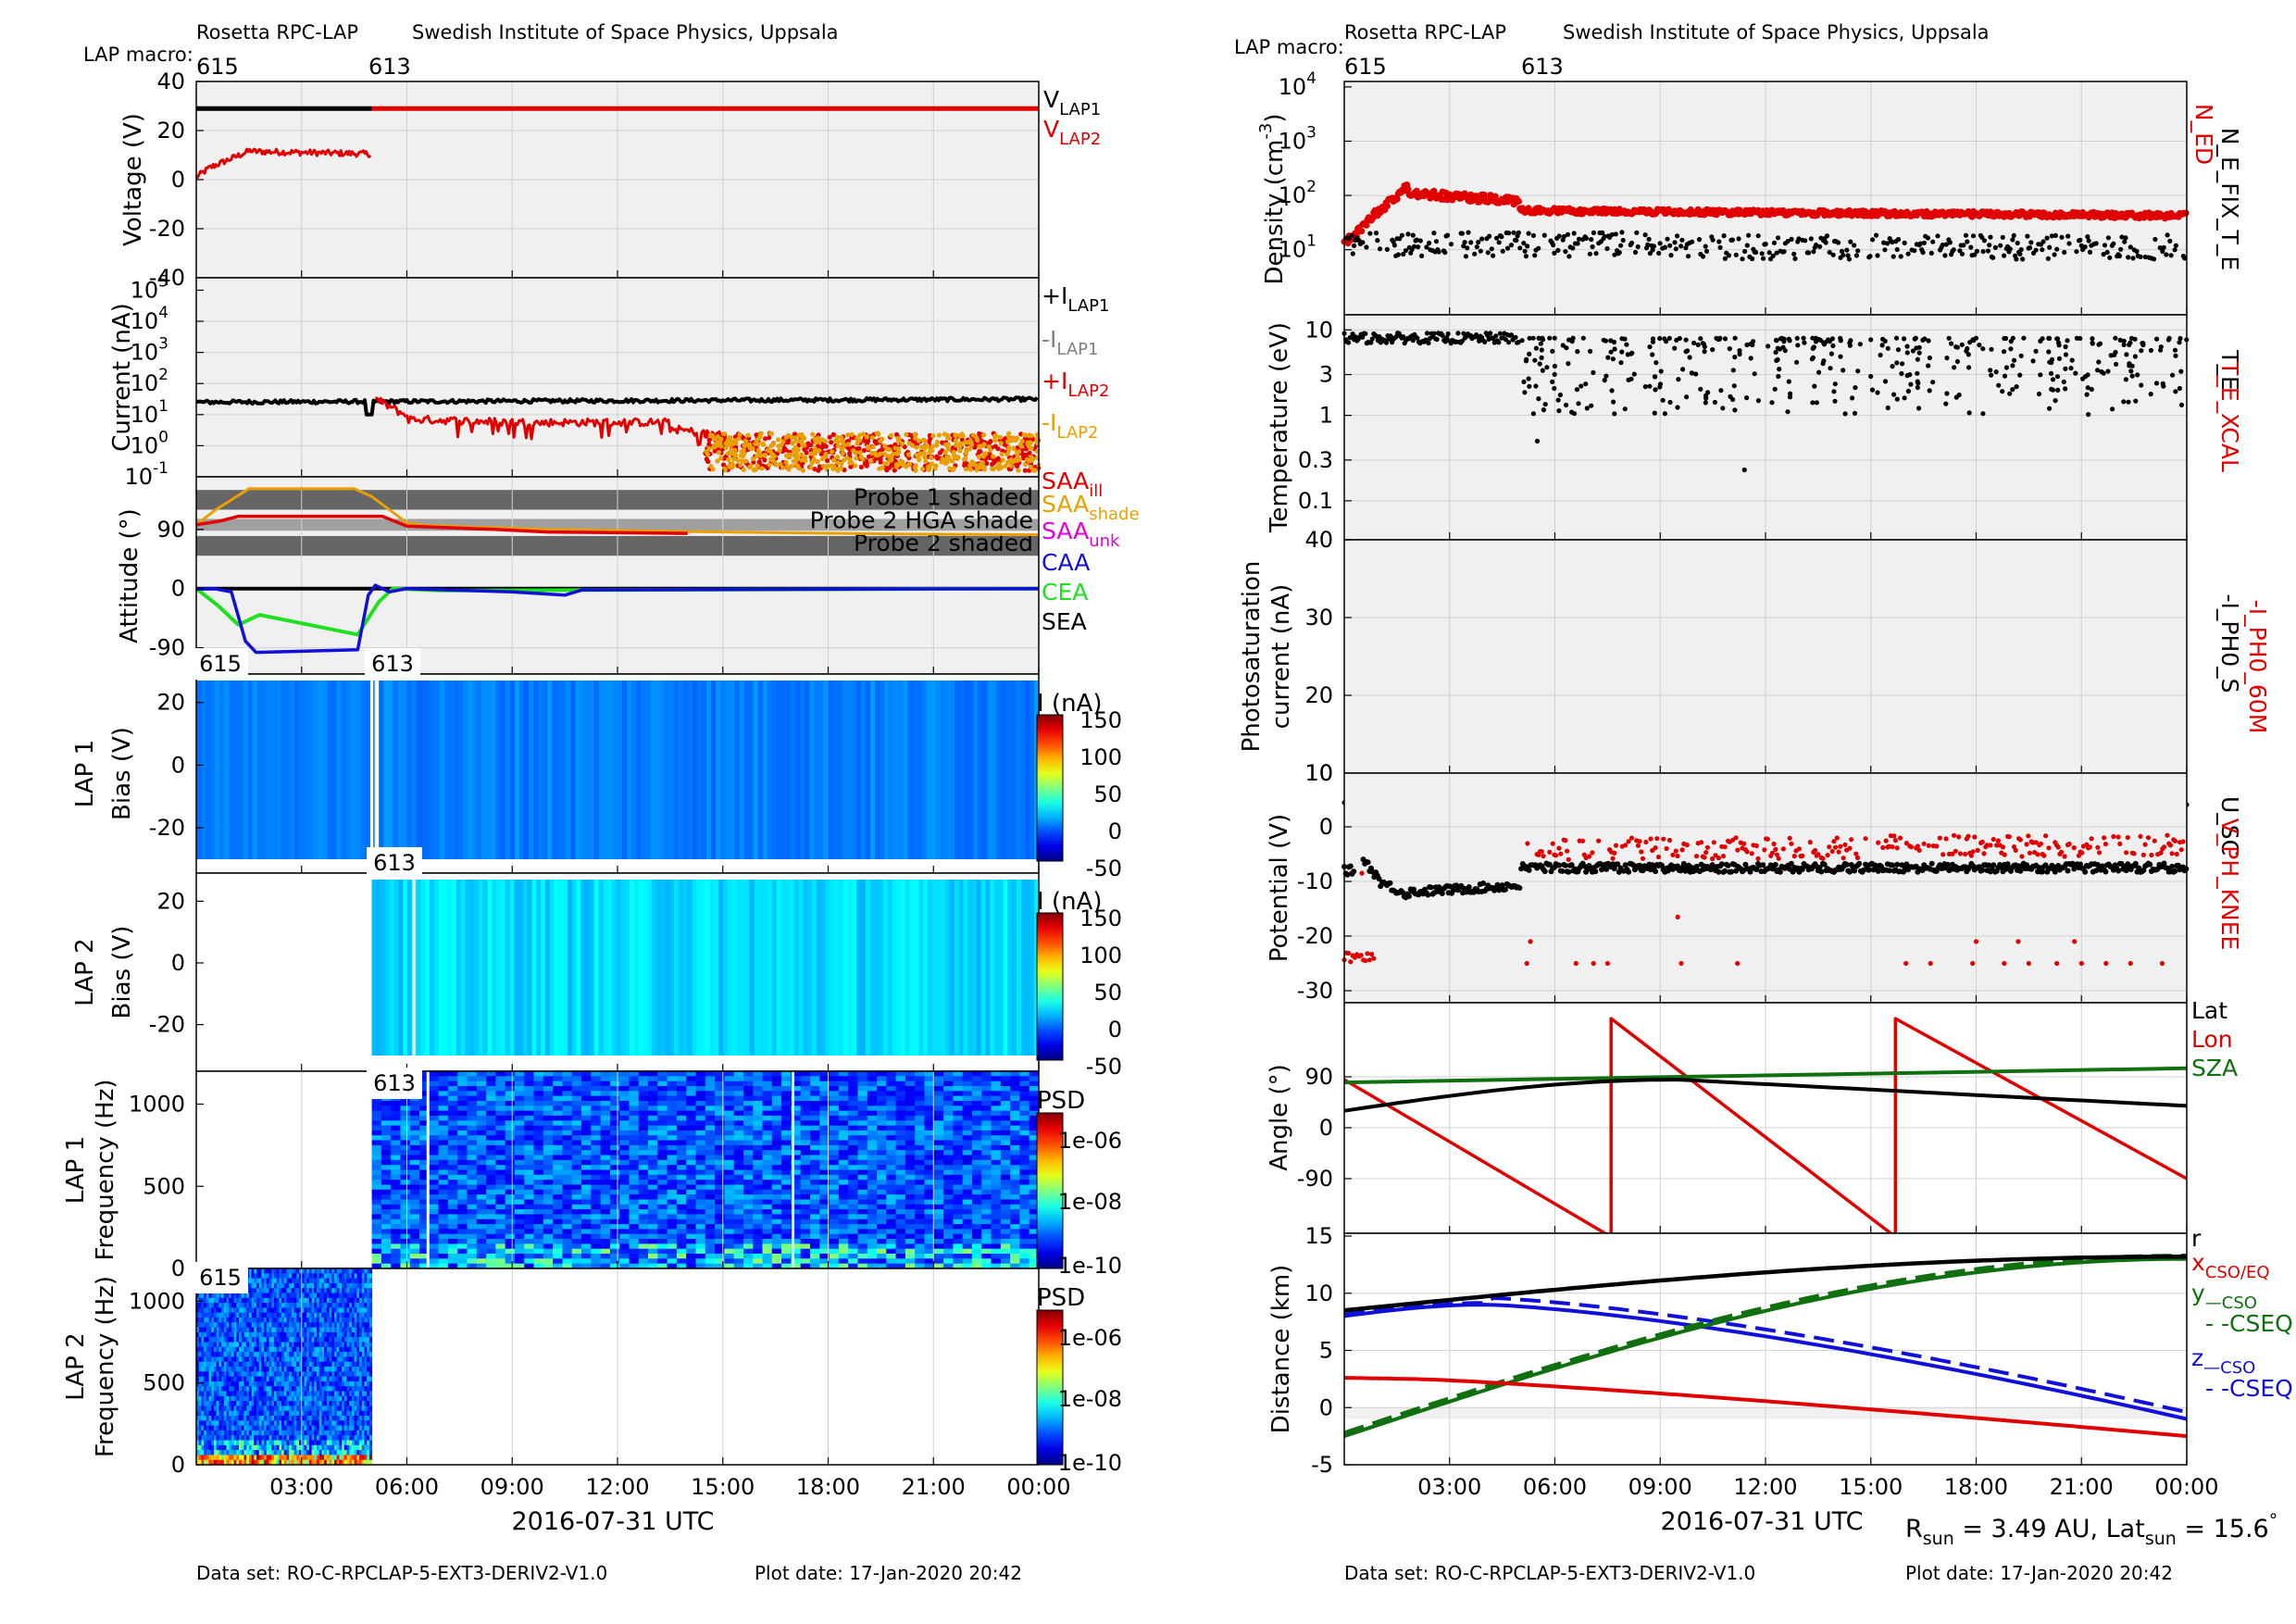 This screenshot has width=2296, height=1624. I want to click on bias1-tag-613: 613, so click(392, 664).